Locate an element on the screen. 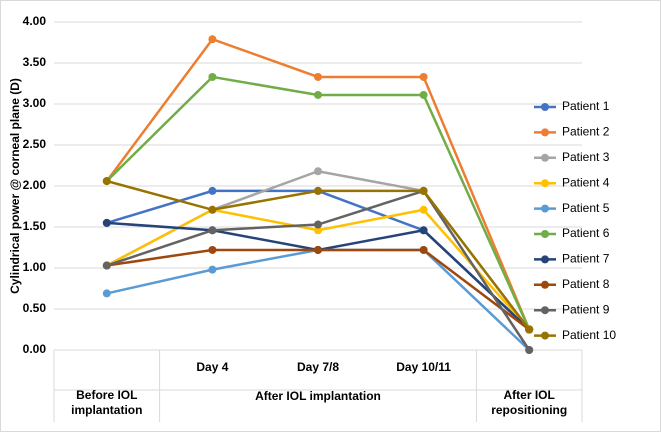 The width and height of the screenshot is (661, 432). x-tick-label: Day 10/11 is located at coordinates (423, 367).